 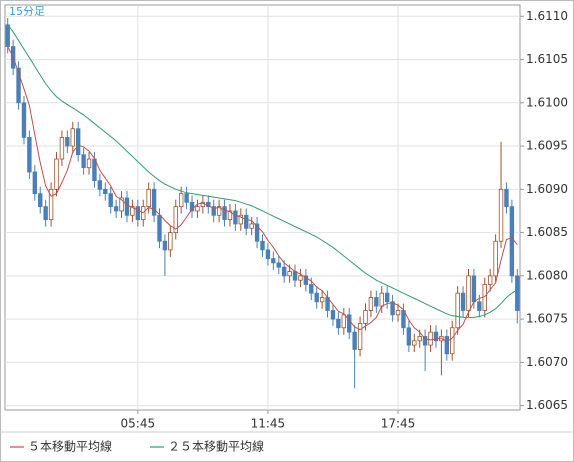 What do you see at coordinates (70, 446) in the screenshot?
I see `legend-label: ５本移動平均線` at bounding box center [70, 446].